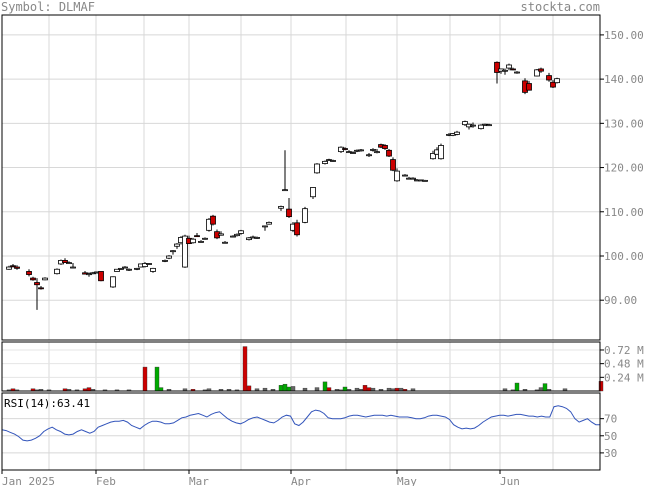 This screenshot has width=655, height=486. I want to click on rsi-label: RSI(14):, so click(30, 403).